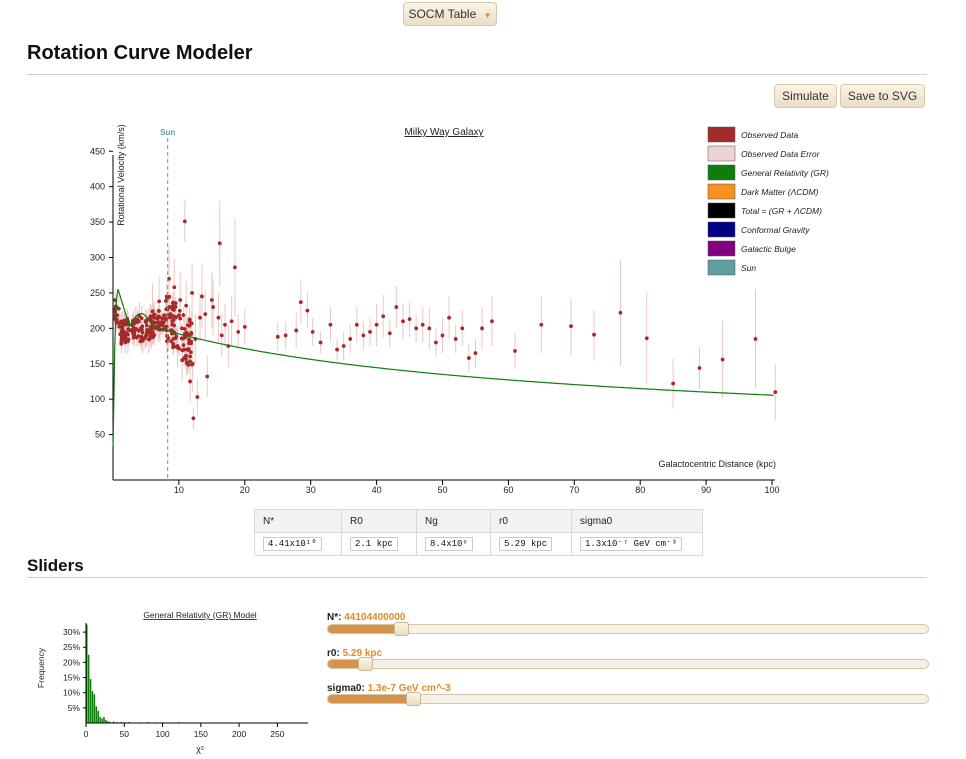 The width and height of the screenshot is (966, 759). What do you see at coordinates (487, 15) in the screenshot?
I see `chevron-down-icon: ▼` at bounding box center [487, 15].